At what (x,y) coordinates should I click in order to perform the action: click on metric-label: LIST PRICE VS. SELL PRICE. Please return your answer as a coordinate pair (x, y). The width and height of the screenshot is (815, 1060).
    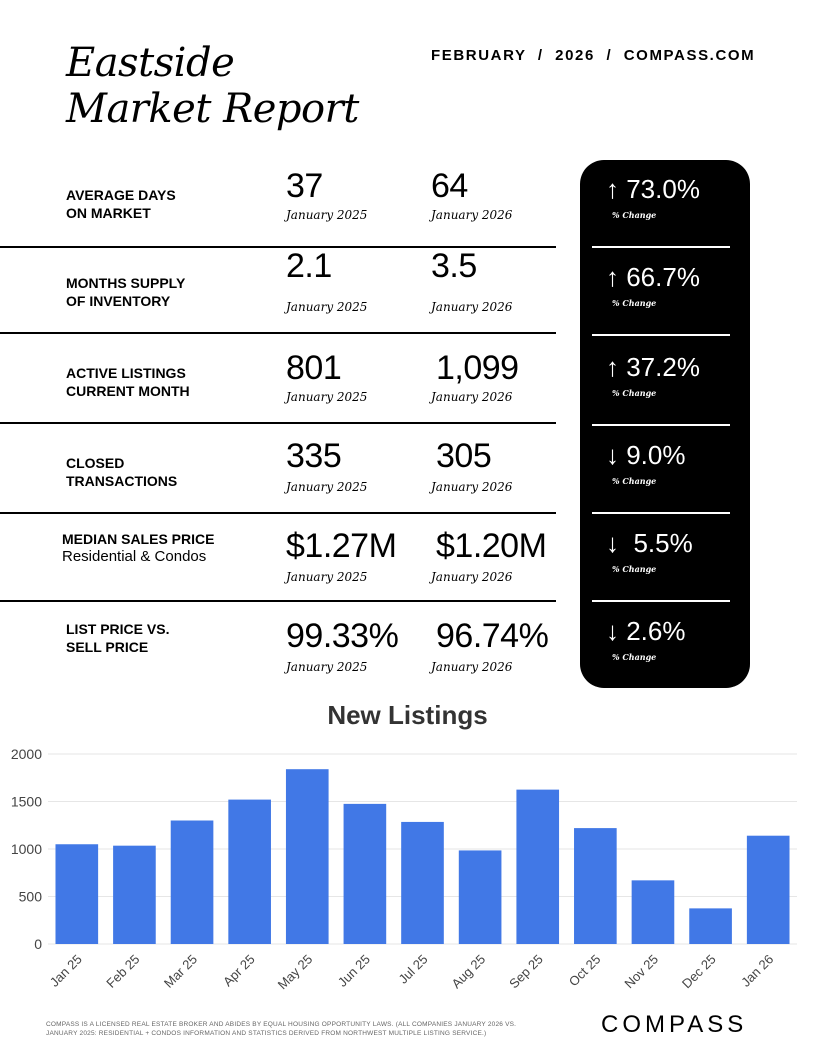
    Looking at the image, I should click on (117, 638).